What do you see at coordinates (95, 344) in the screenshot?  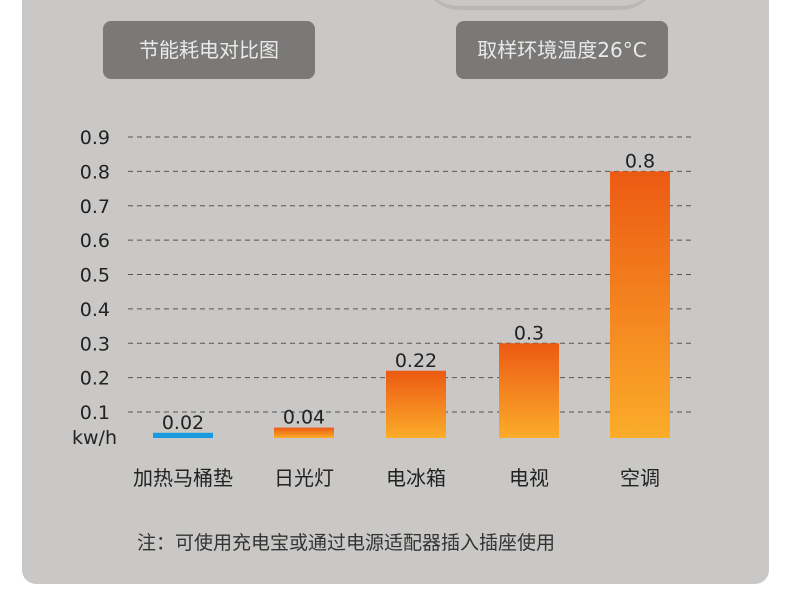 I see `y-tick-label: 0.3` at bounding box center [95, 344].